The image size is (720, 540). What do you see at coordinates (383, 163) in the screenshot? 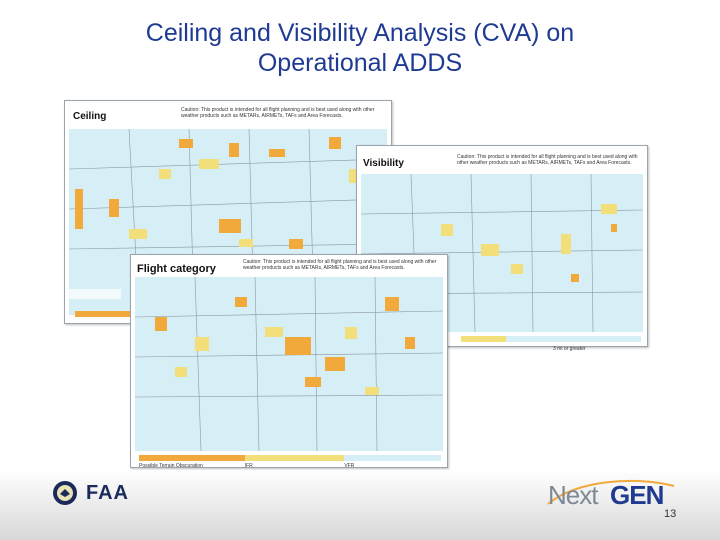
I see `visibility-label: Visibility` at bounding box center [383, 163].